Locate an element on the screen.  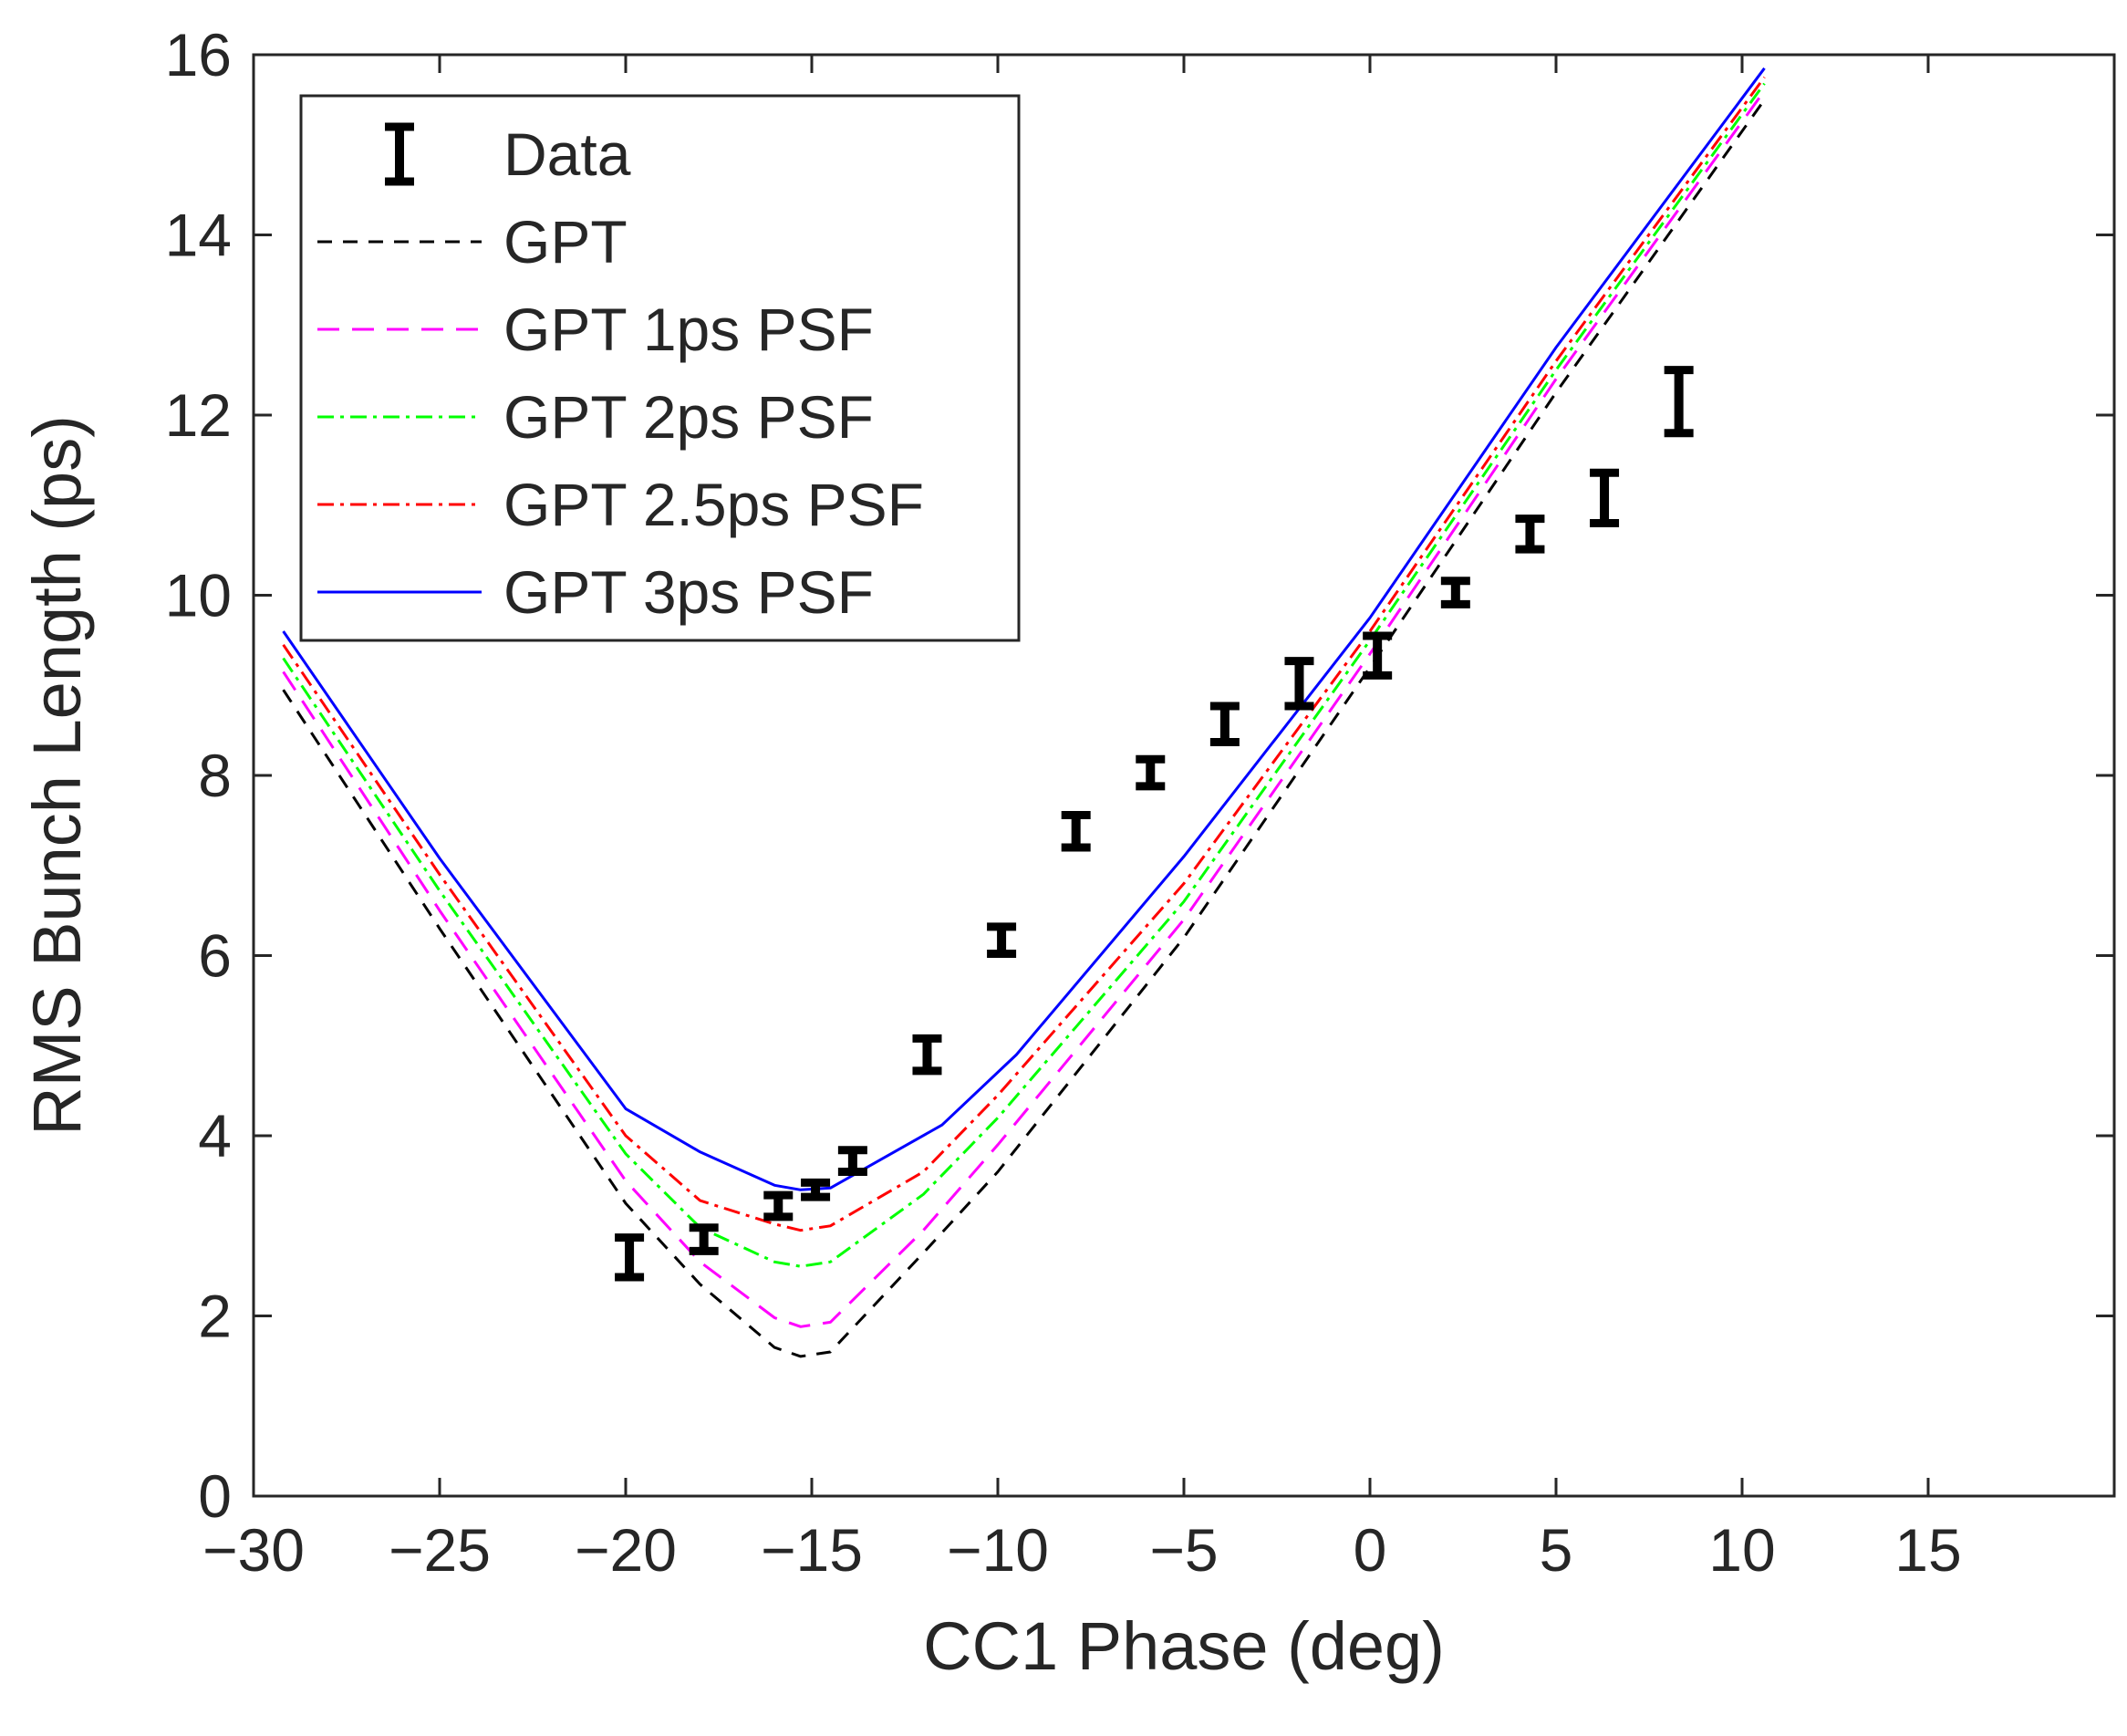
x-tick-label: −5 is located at coordinates (1184, 1550).